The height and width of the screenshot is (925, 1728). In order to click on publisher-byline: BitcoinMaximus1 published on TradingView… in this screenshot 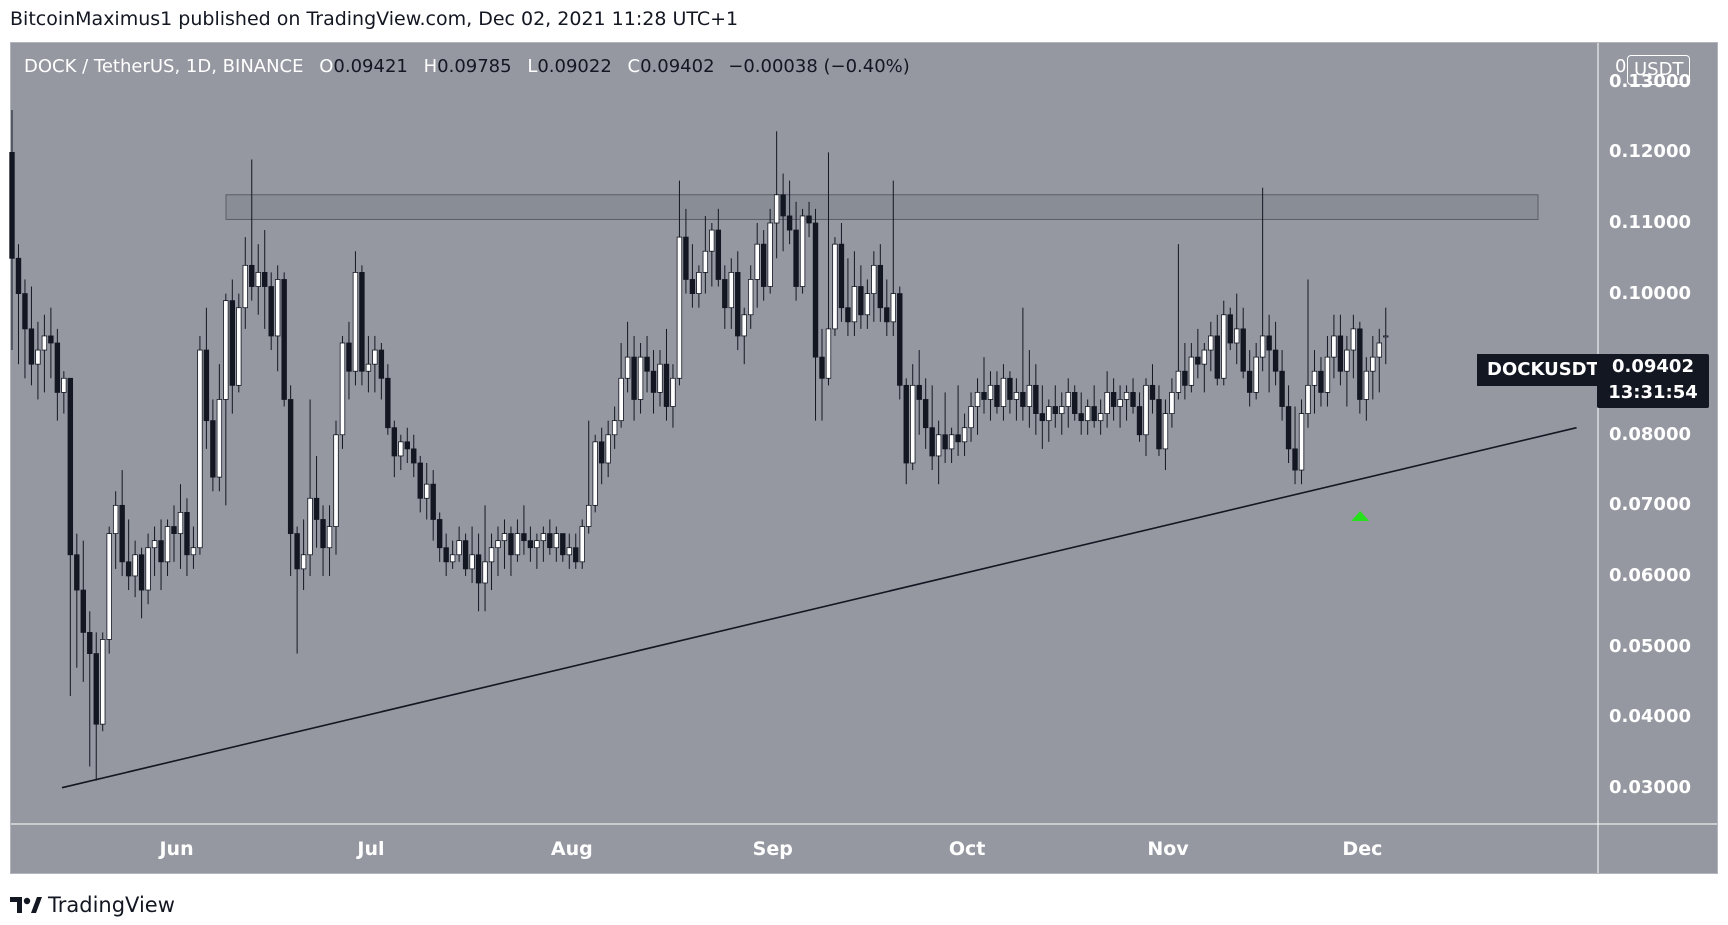, I will do `click(374, 19)`.